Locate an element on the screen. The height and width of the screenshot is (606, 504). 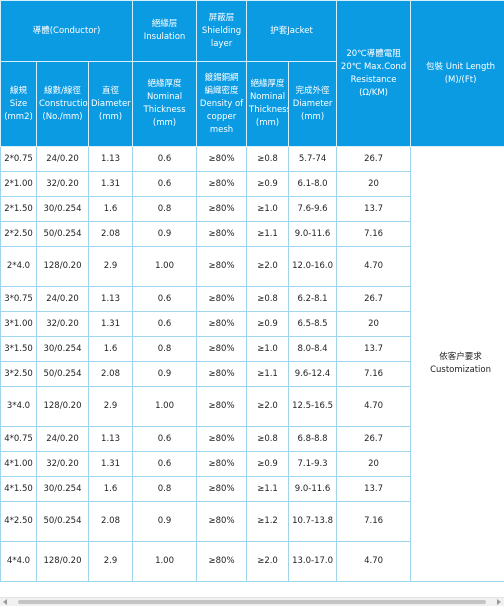
cell-size: 3*1.00 is located at coordinates (19, 324).